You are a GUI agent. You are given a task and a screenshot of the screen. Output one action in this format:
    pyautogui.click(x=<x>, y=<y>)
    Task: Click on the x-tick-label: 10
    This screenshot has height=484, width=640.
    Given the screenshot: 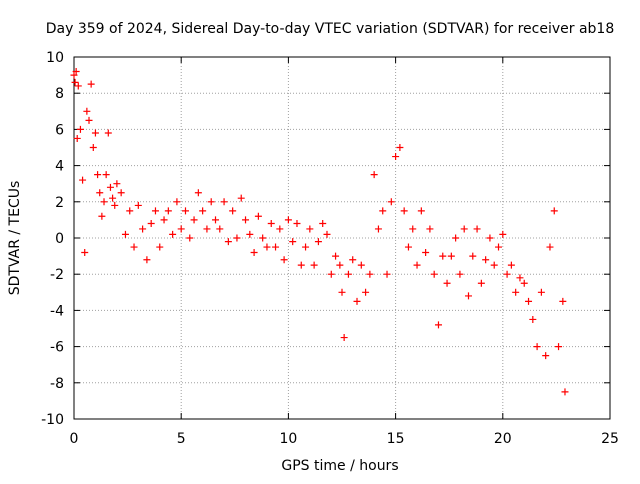 What is the action you would take?
    pyautogui.click(x=288, y=439)
    